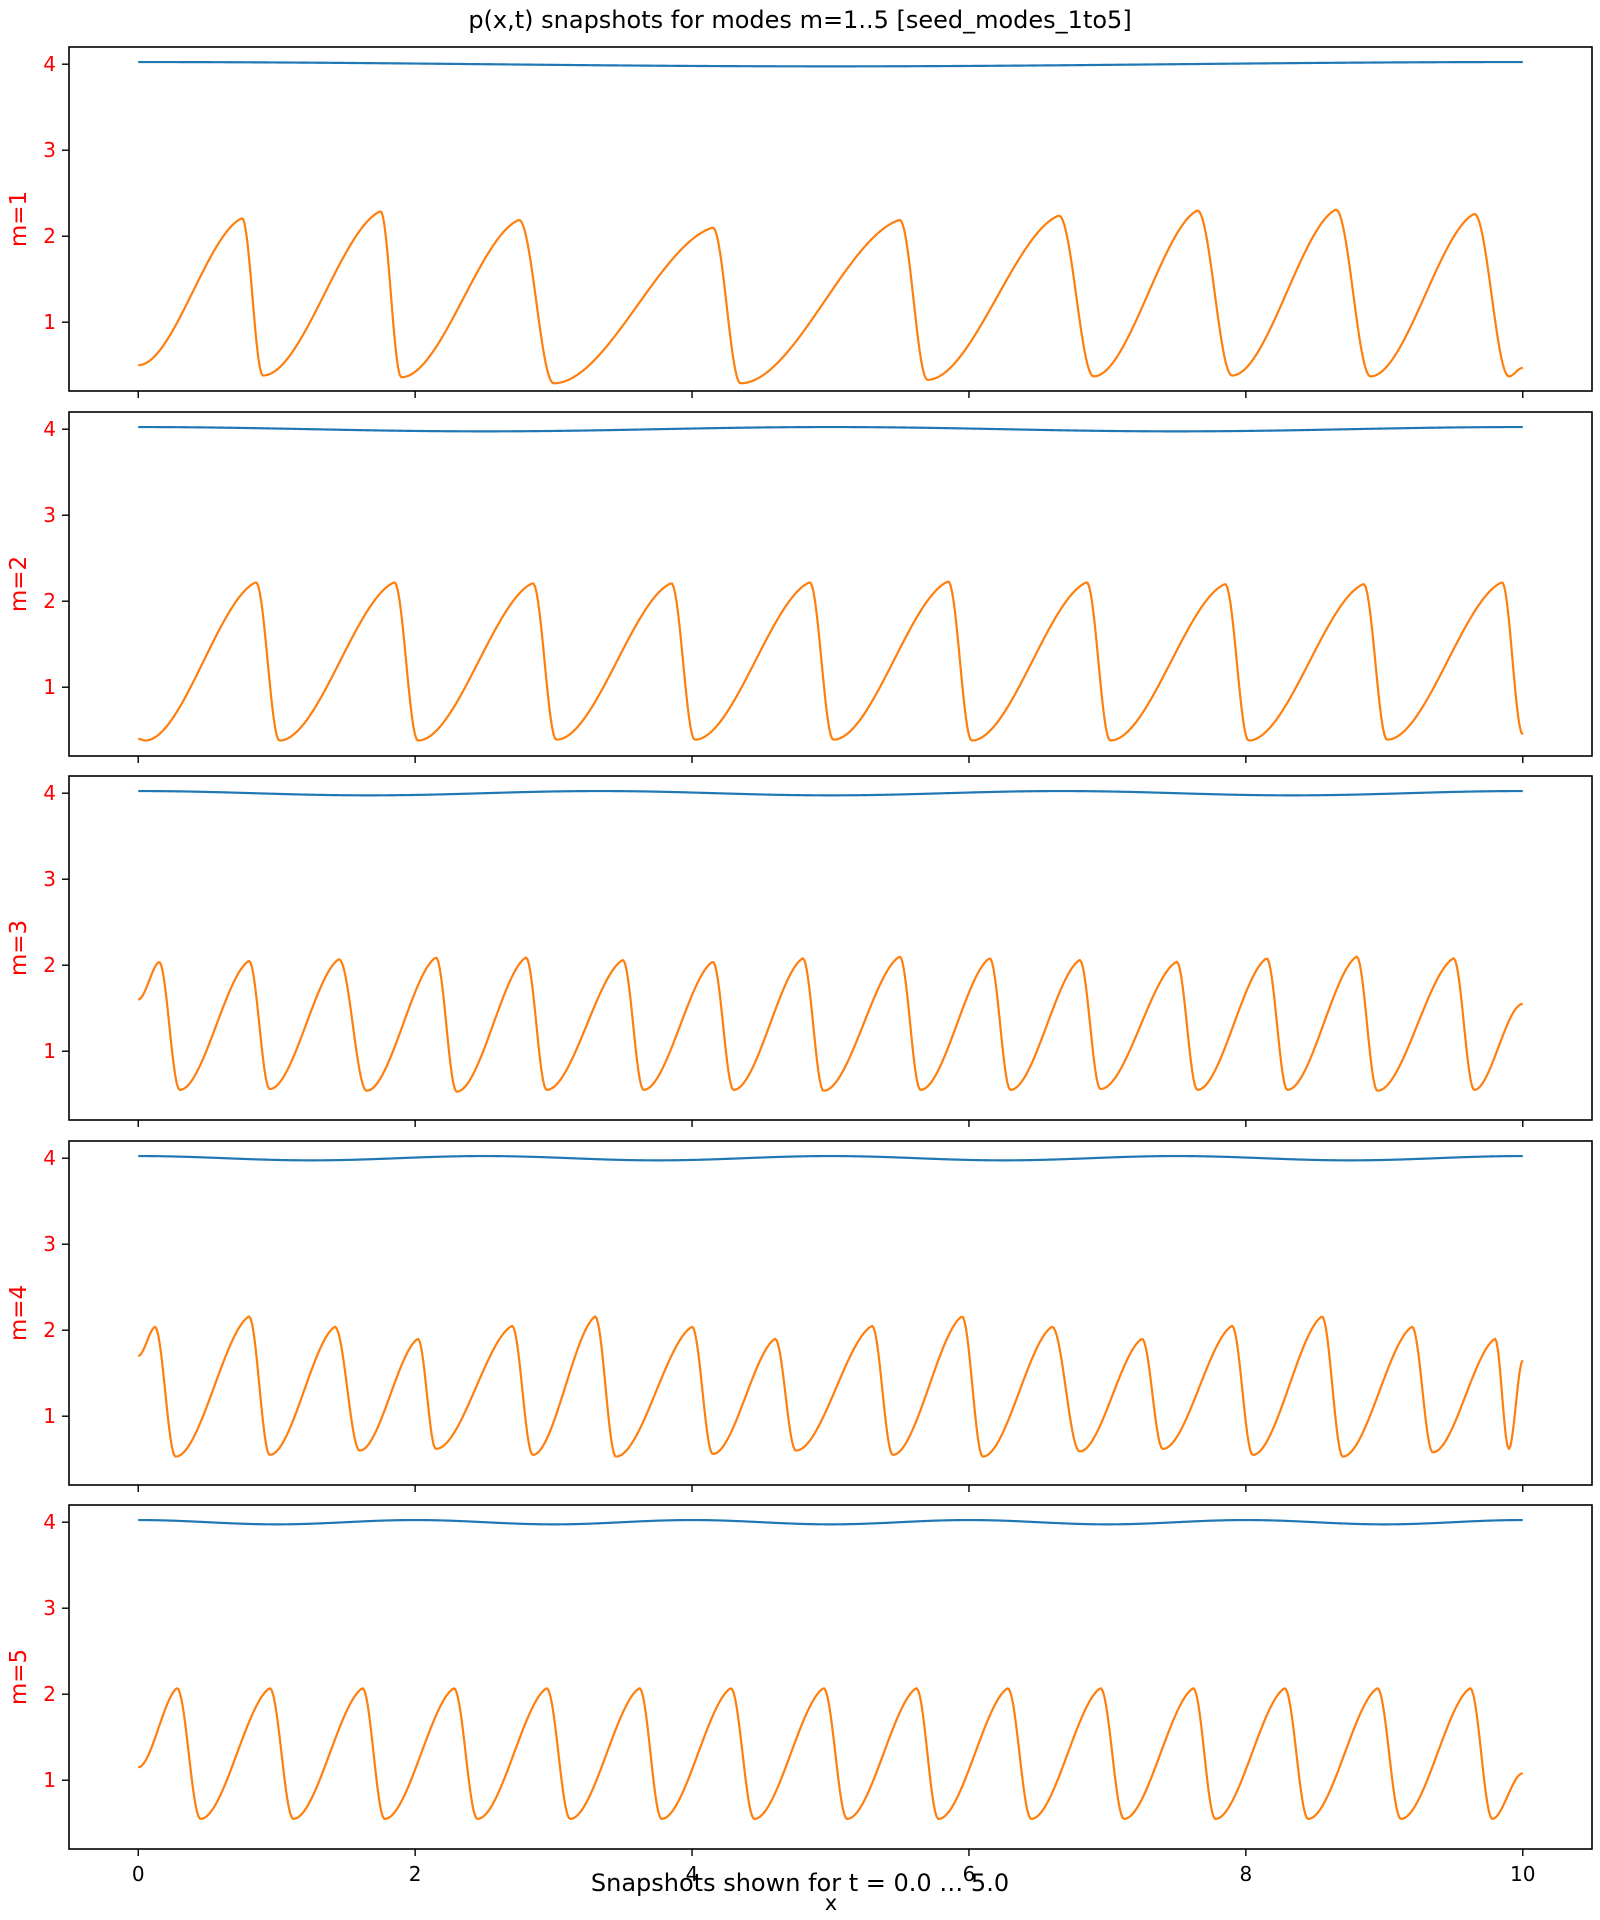  I want to click on y-axis-label: m=2, so click(19, 584).